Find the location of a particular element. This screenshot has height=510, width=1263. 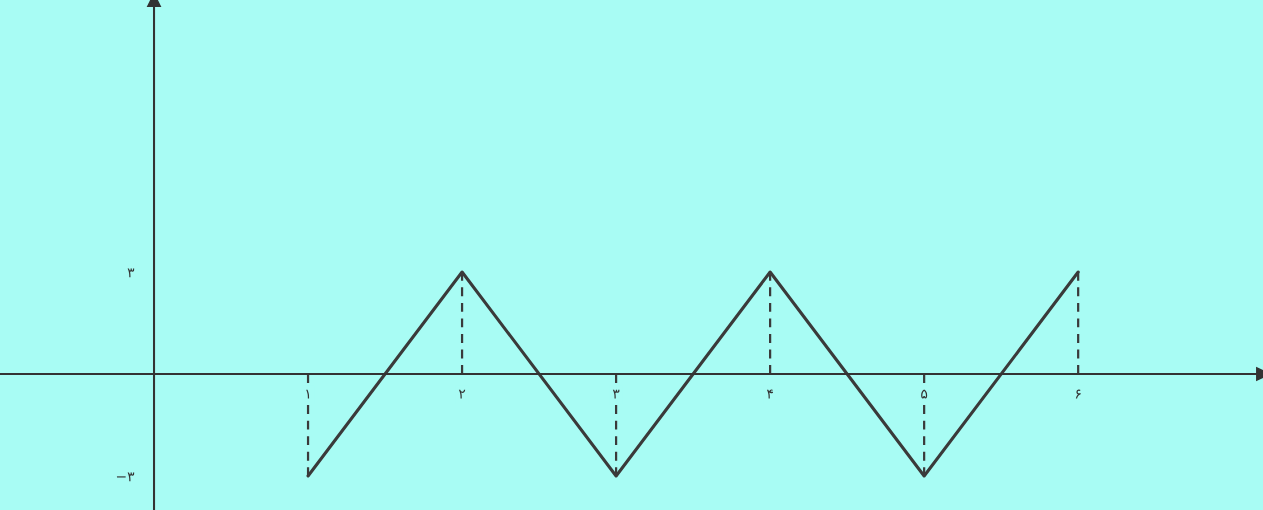

x-tick-label: ۴ is located at coordinates (769, 394).